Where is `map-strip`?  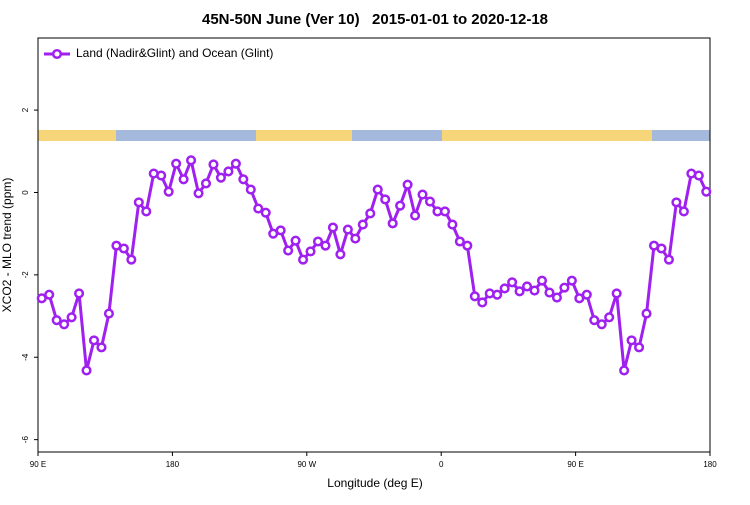
map-strip is located at coordinates (374, 135).